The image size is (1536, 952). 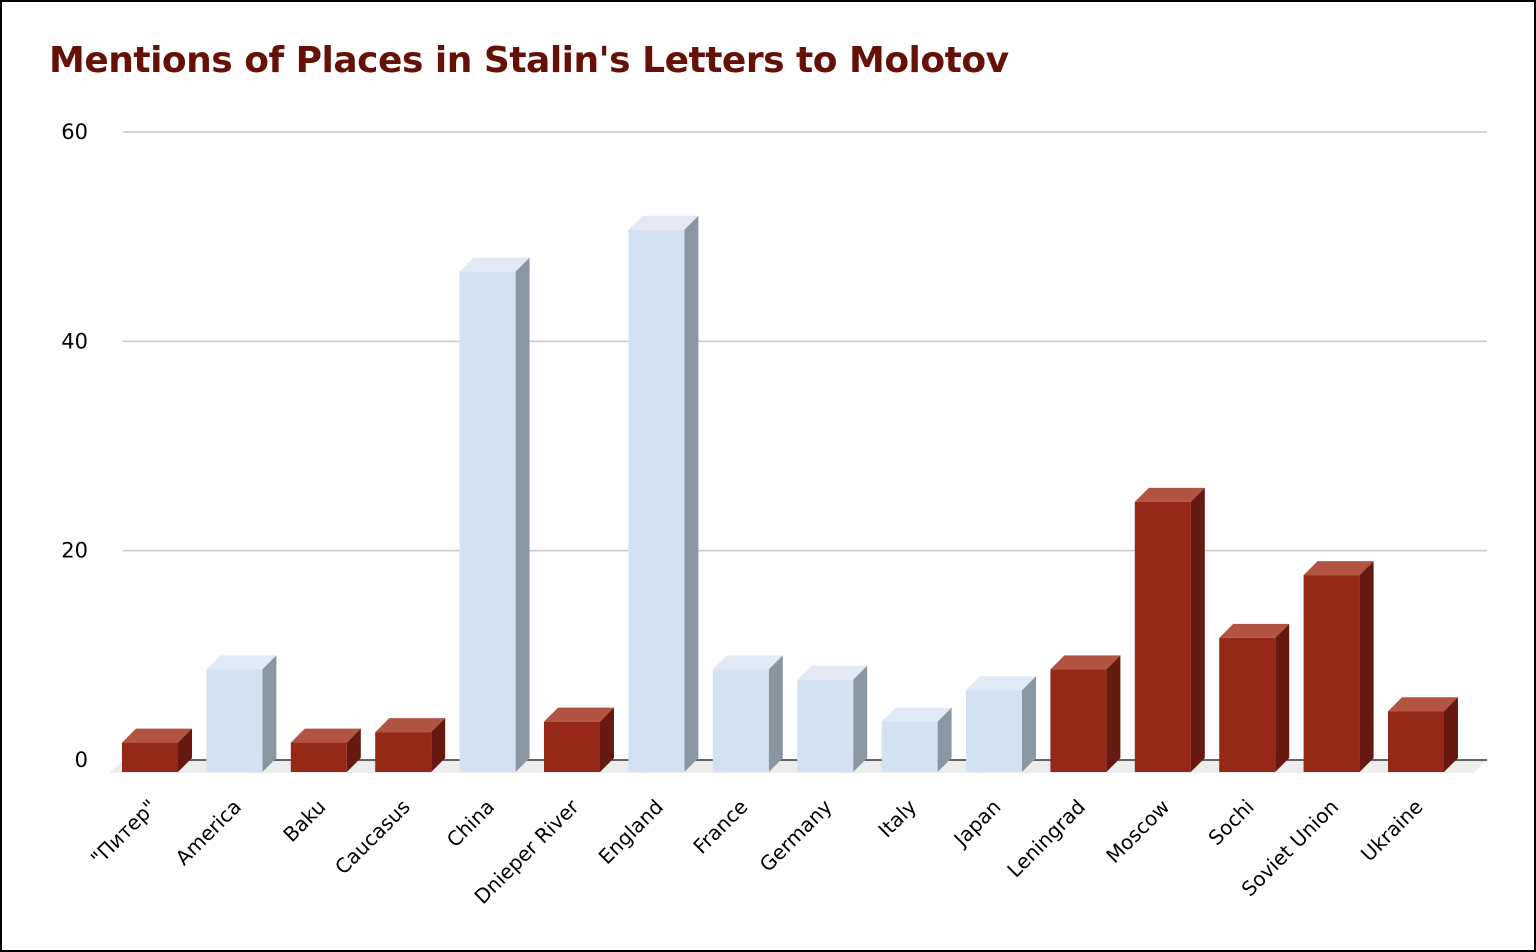 I want to click on x-category-label: Caucasus, so click(x=372, y=837).